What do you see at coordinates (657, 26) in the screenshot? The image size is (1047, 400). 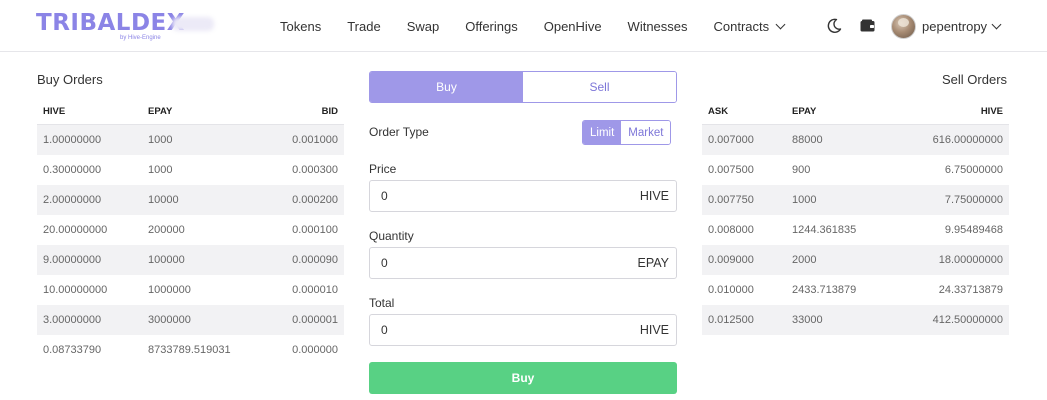 I see `nav-witnesses: Witnesses` at bounding box center [657, 26].